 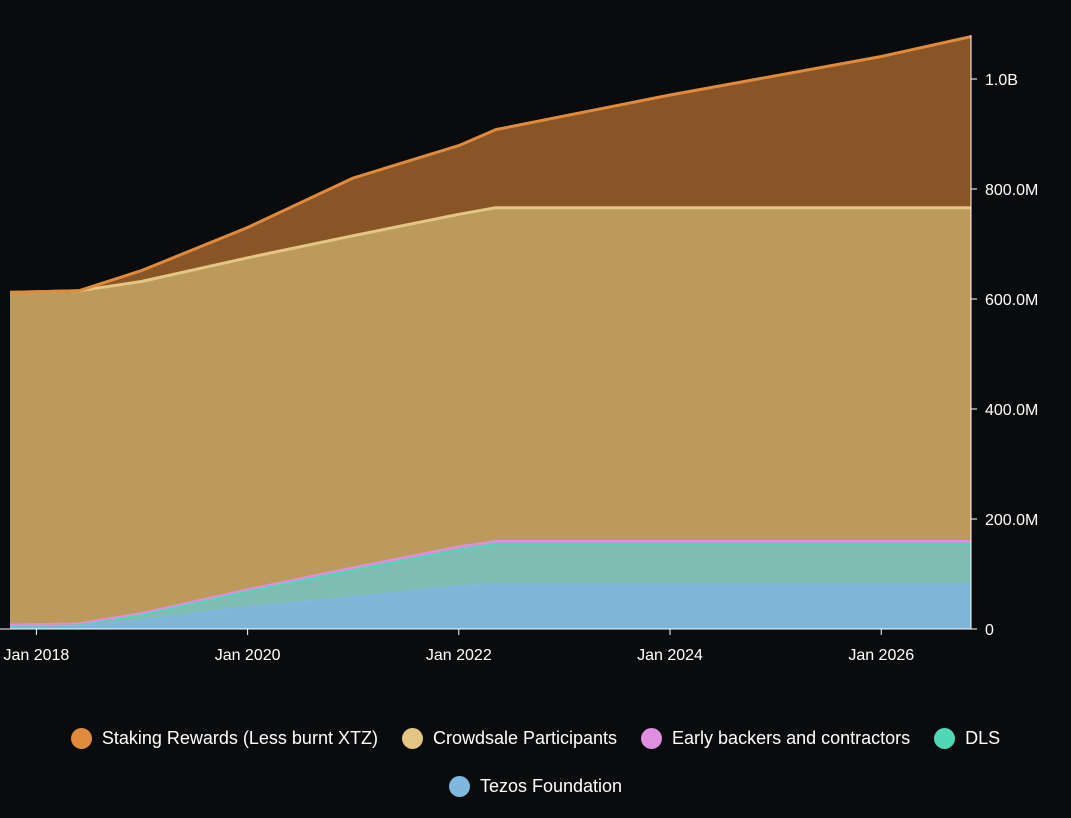 I want to click on line-dls, so click(x=490, y=585).